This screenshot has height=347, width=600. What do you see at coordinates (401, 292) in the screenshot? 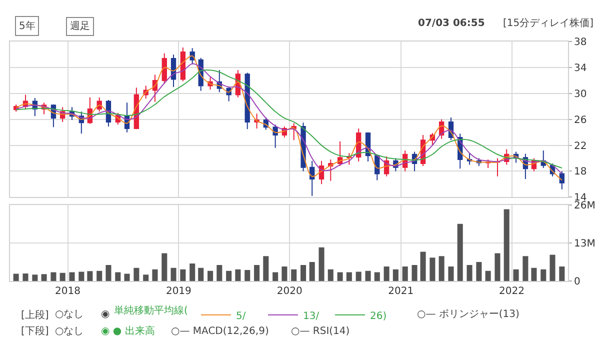
I see `x-tick-label: 2021` at bounding box center [401, 292].